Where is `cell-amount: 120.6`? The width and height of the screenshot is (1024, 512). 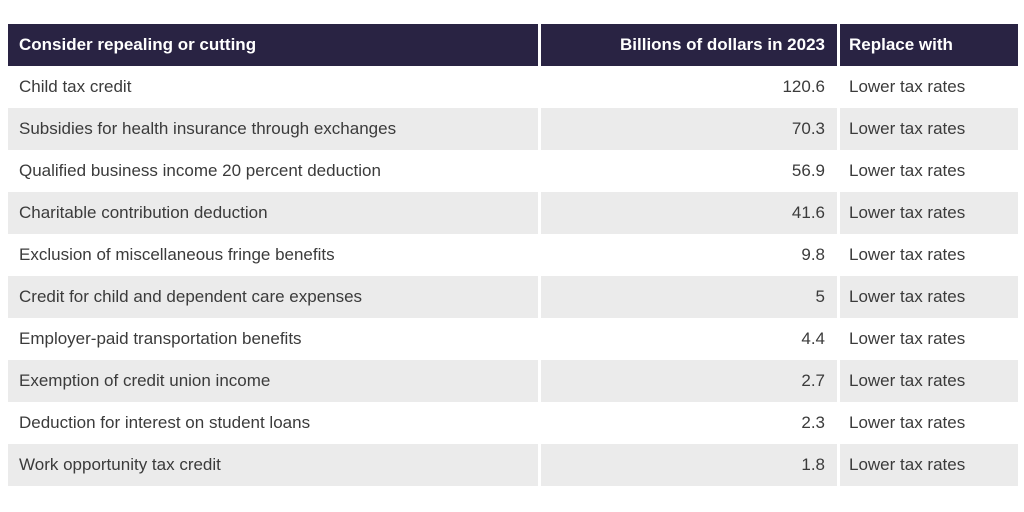
cell-amount: 120.6 is located at coordinates (687, 87).